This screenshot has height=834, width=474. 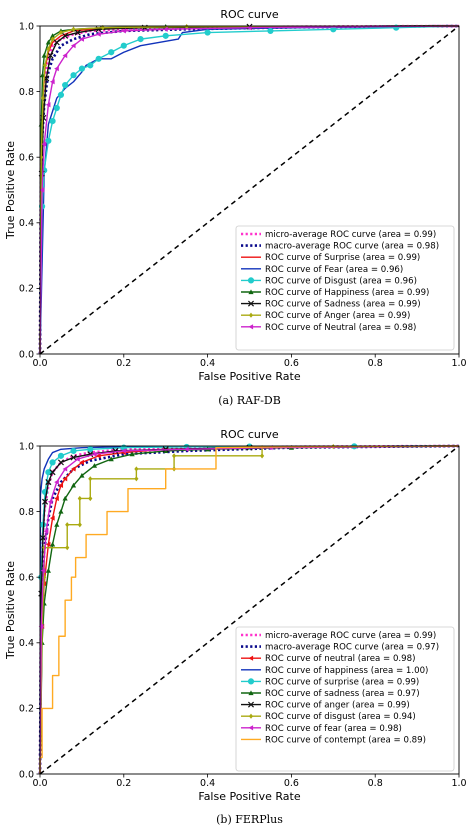 I want to click on x-tick-label: 0.4, so click(x=207, y=363).